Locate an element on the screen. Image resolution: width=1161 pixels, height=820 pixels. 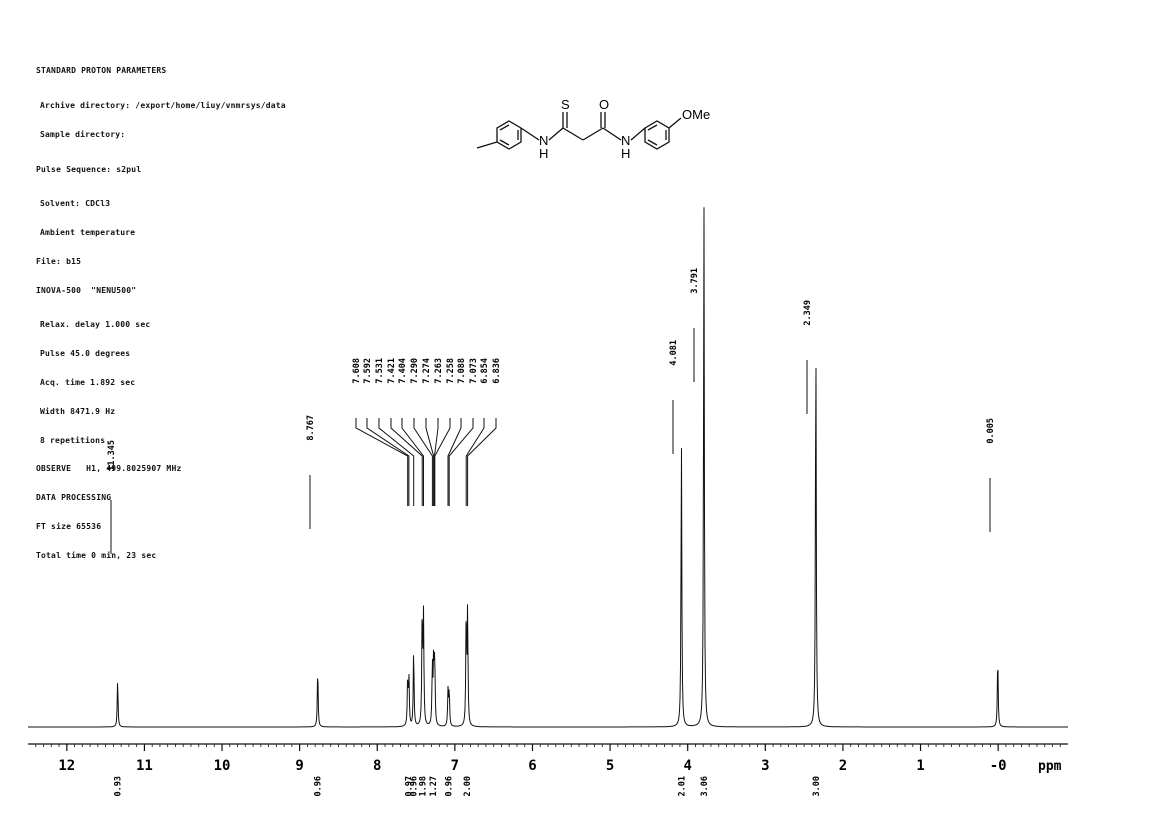
integral-label: 0.97 is located at coordinates (409, 786).